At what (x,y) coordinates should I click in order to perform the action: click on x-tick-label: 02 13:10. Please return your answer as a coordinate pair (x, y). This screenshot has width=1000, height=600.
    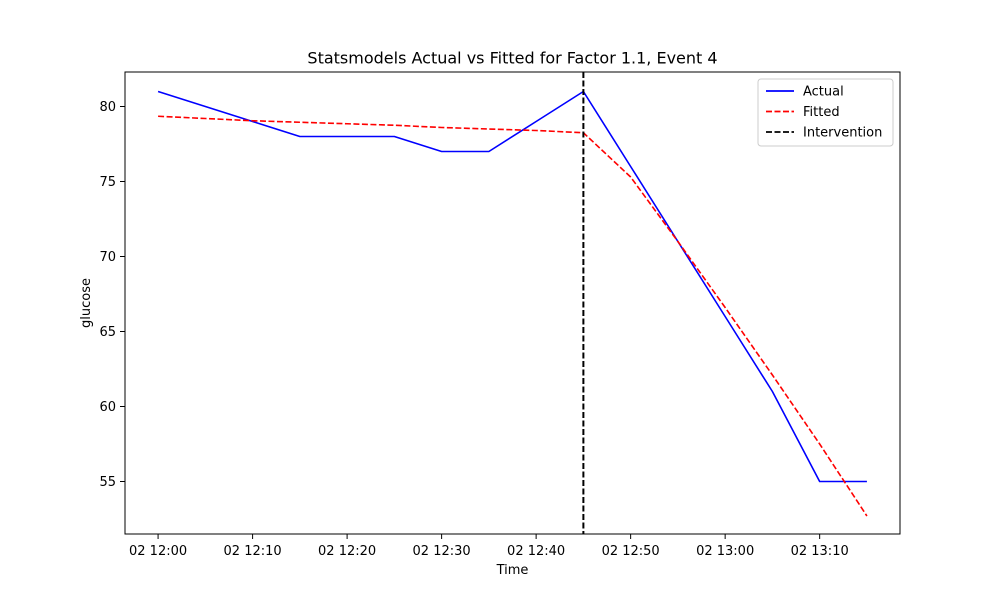
    Looking at the image, I should click on (820, 551).